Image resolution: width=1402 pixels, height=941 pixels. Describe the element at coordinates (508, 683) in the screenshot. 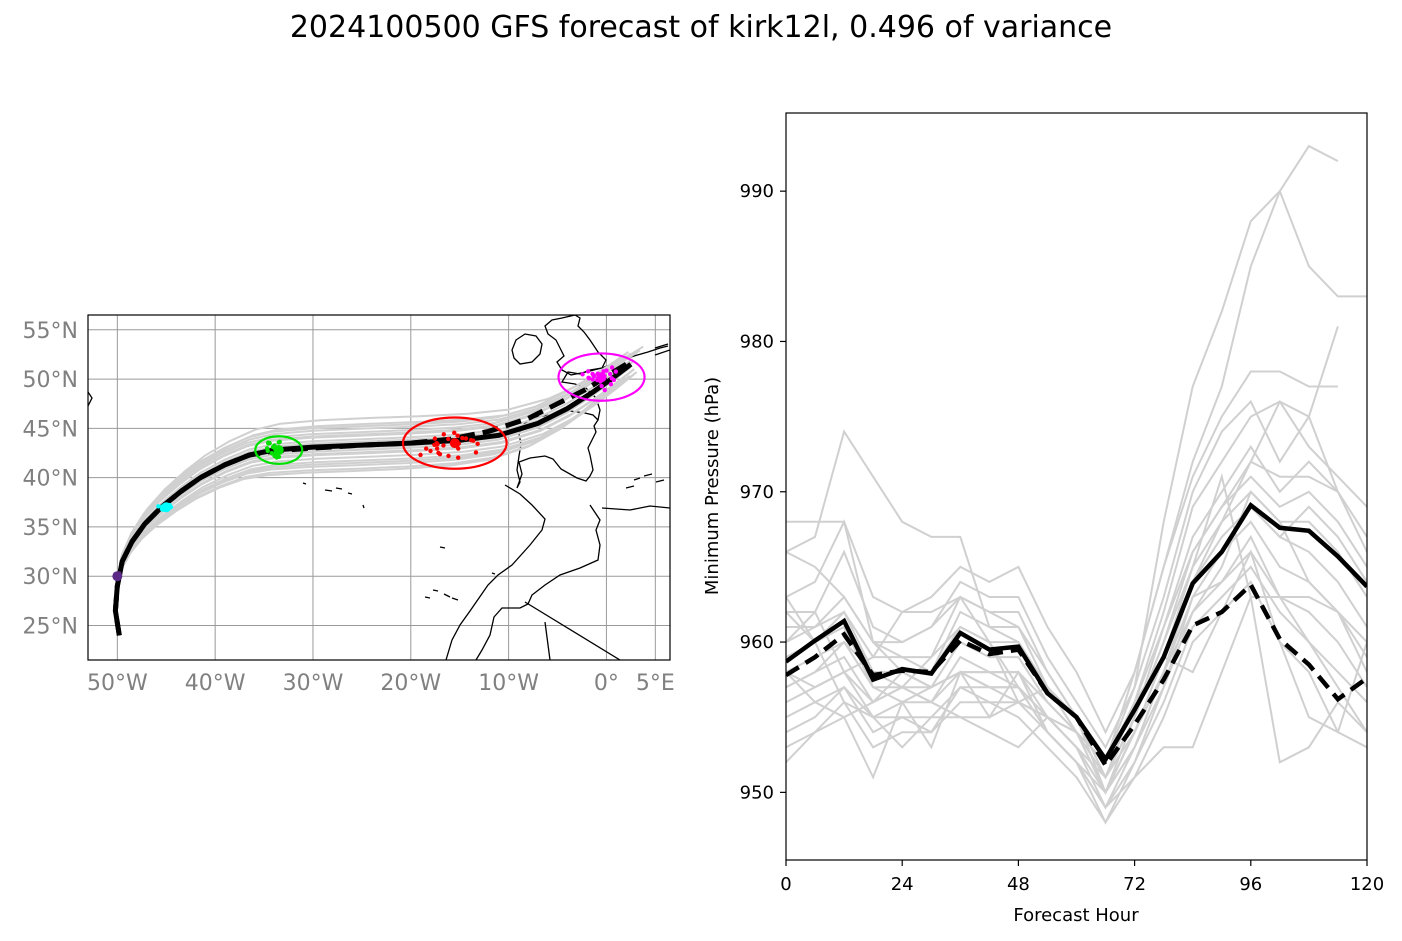

I see `lon-tick-label: 10°W` at that location.